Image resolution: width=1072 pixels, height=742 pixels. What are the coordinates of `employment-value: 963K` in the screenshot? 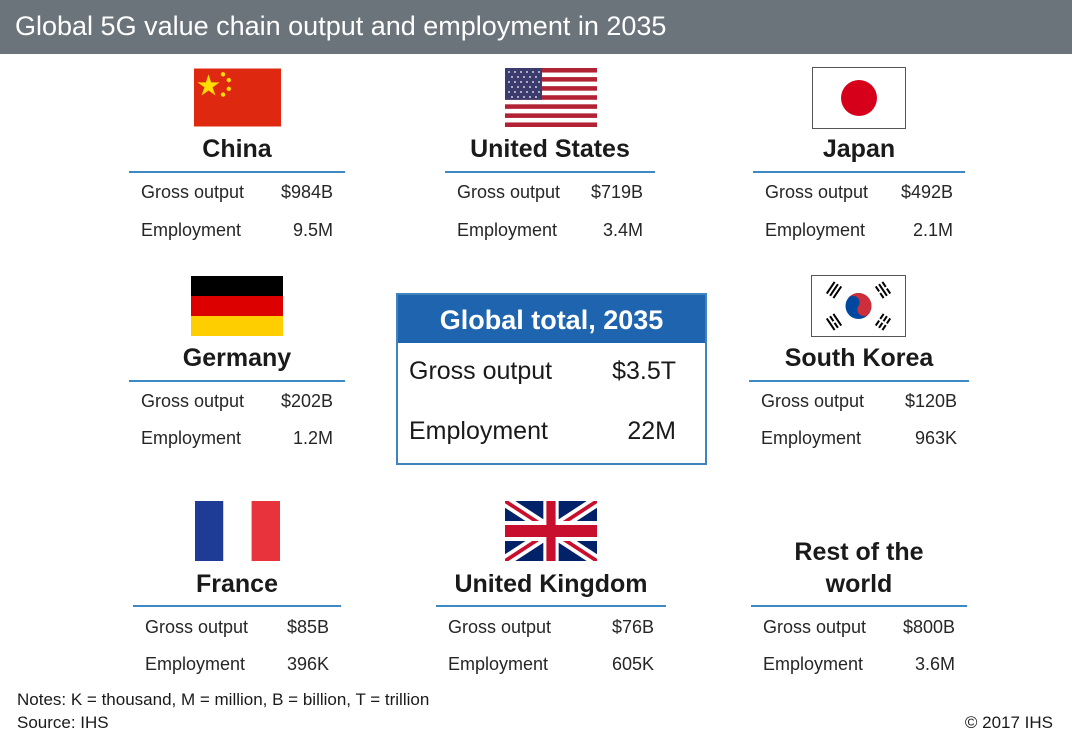 It's located at (935, 438).